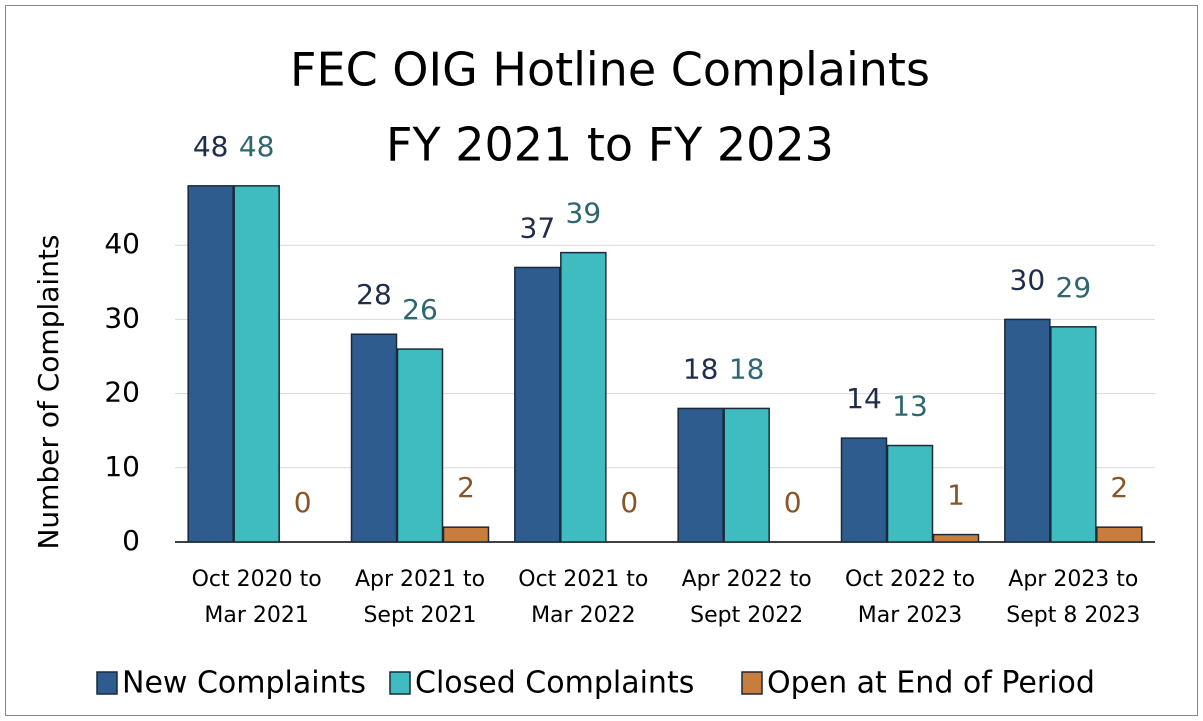  Describe the element at coordinates (610, 145) in the screenshot. I see `chart-subtitle: FY 2021 to FY 2023` at that location.